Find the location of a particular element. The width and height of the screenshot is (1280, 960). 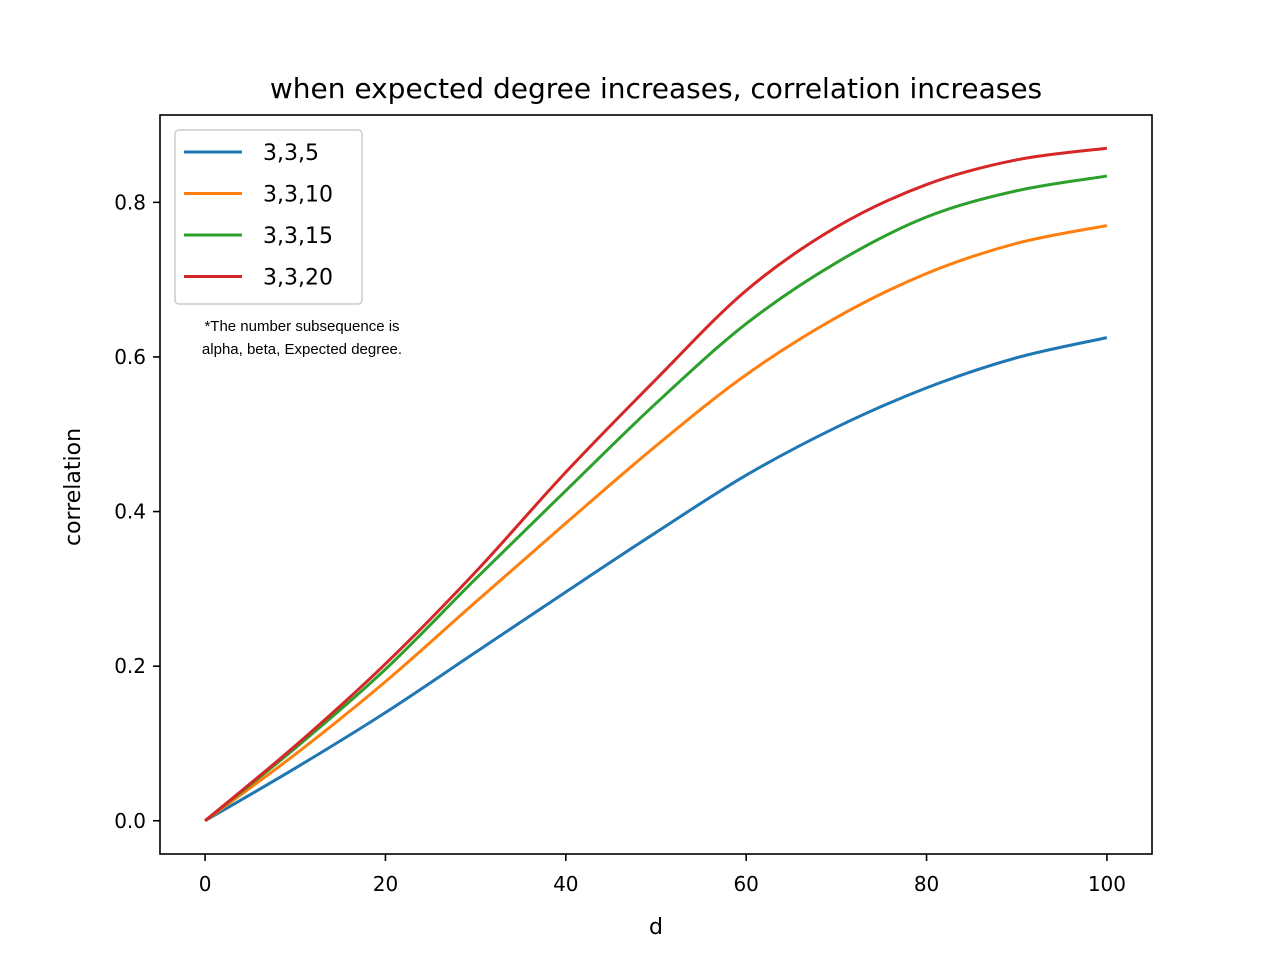

legend: 3,3,5 3,3,10 3,3,15 3,3,20 is located at coordinates (268, 217).